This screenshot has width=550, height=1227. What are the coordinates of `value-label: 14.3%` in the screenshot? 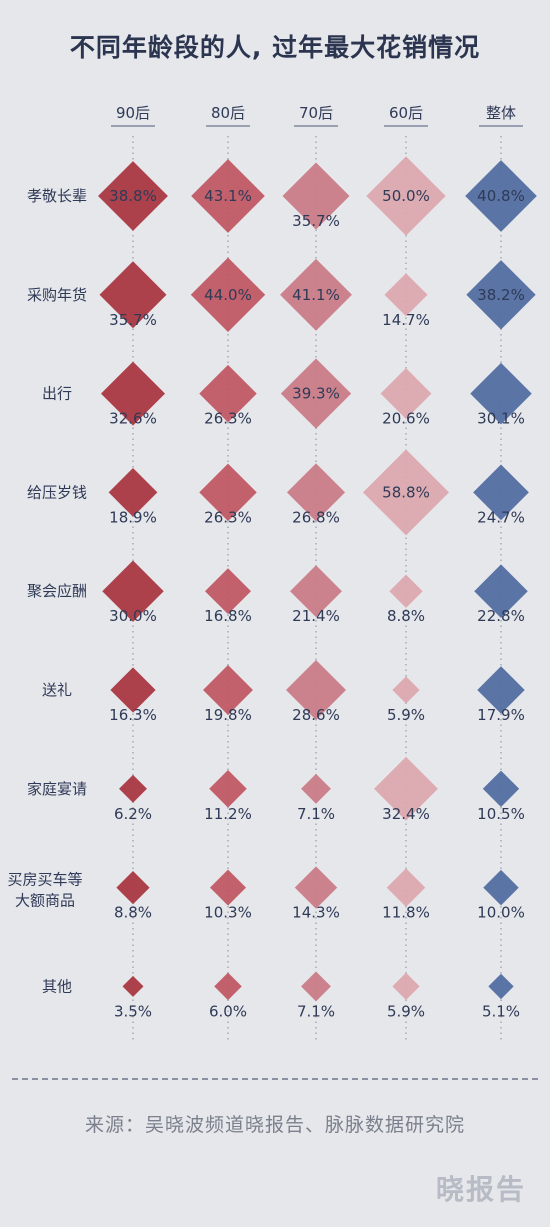 It's located at (316, 913).